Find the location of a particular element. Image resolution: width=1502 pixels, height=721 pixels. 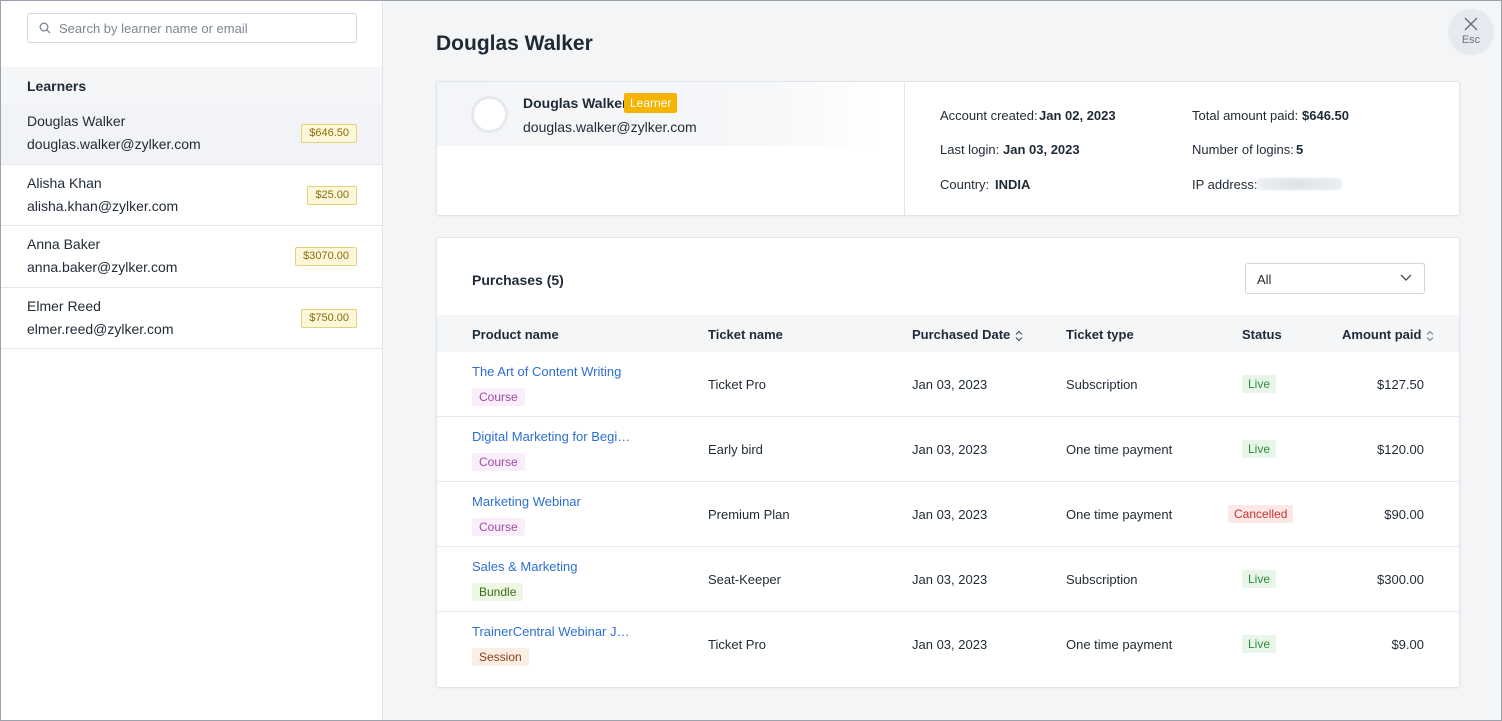

total-paid-label: Total amount paid: is located at coordinates (1245, 115).